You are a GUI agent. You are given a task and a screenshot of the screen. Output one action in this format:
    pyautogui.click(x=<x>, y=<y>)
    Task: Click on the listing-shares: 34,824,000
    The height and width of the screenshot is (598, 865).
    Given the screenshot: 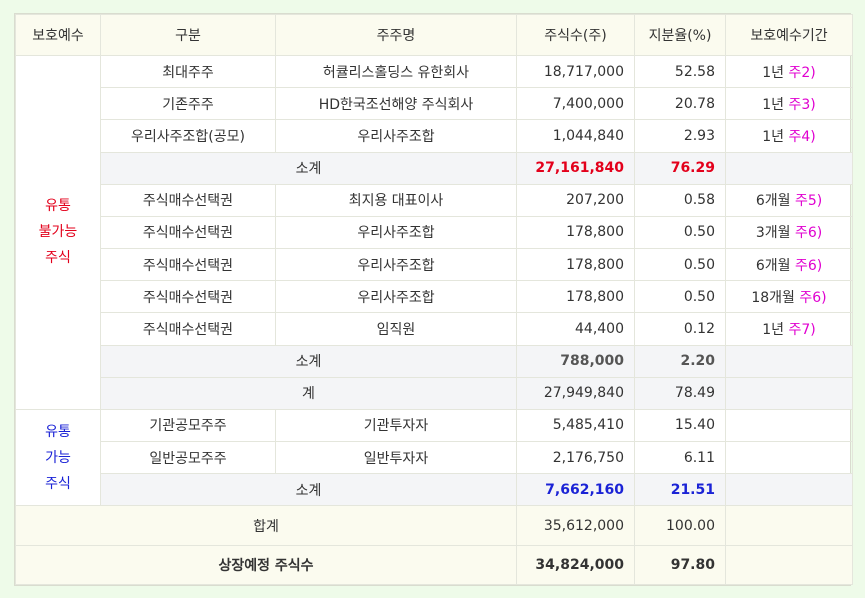 What is the action you would take?
    pyautogui.click(x=575, y=565)
    